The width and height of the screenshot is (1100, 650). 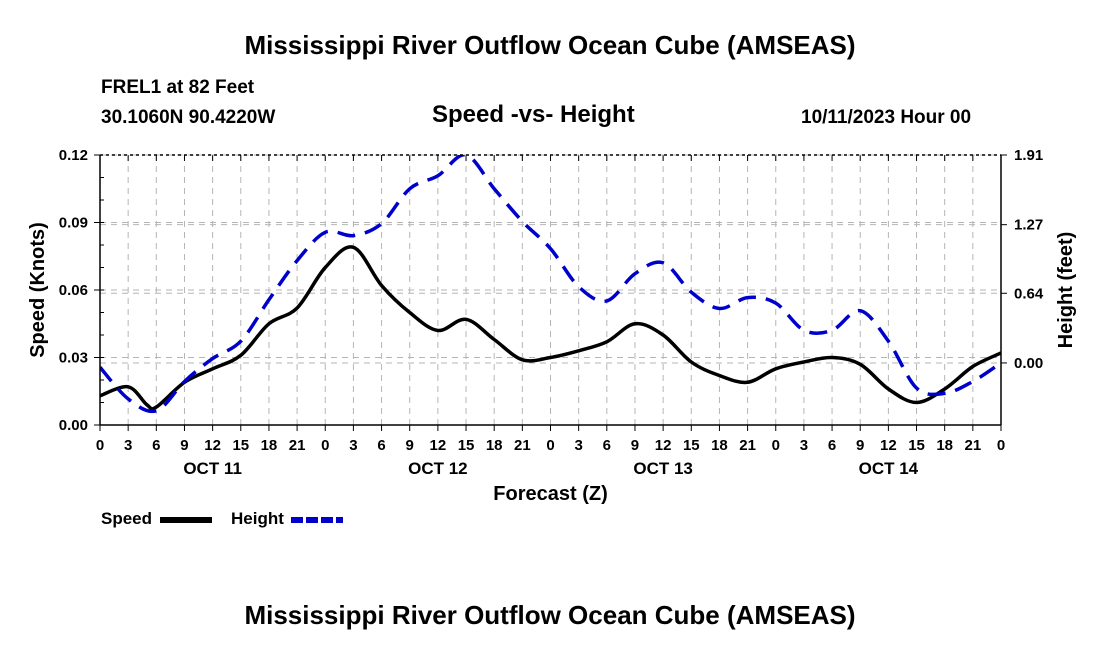 What do you see at coordinates (1066, 290) in the screenshot?
I see `y2-axis-label: Height (feet)` at bounding box center [1066, 290].